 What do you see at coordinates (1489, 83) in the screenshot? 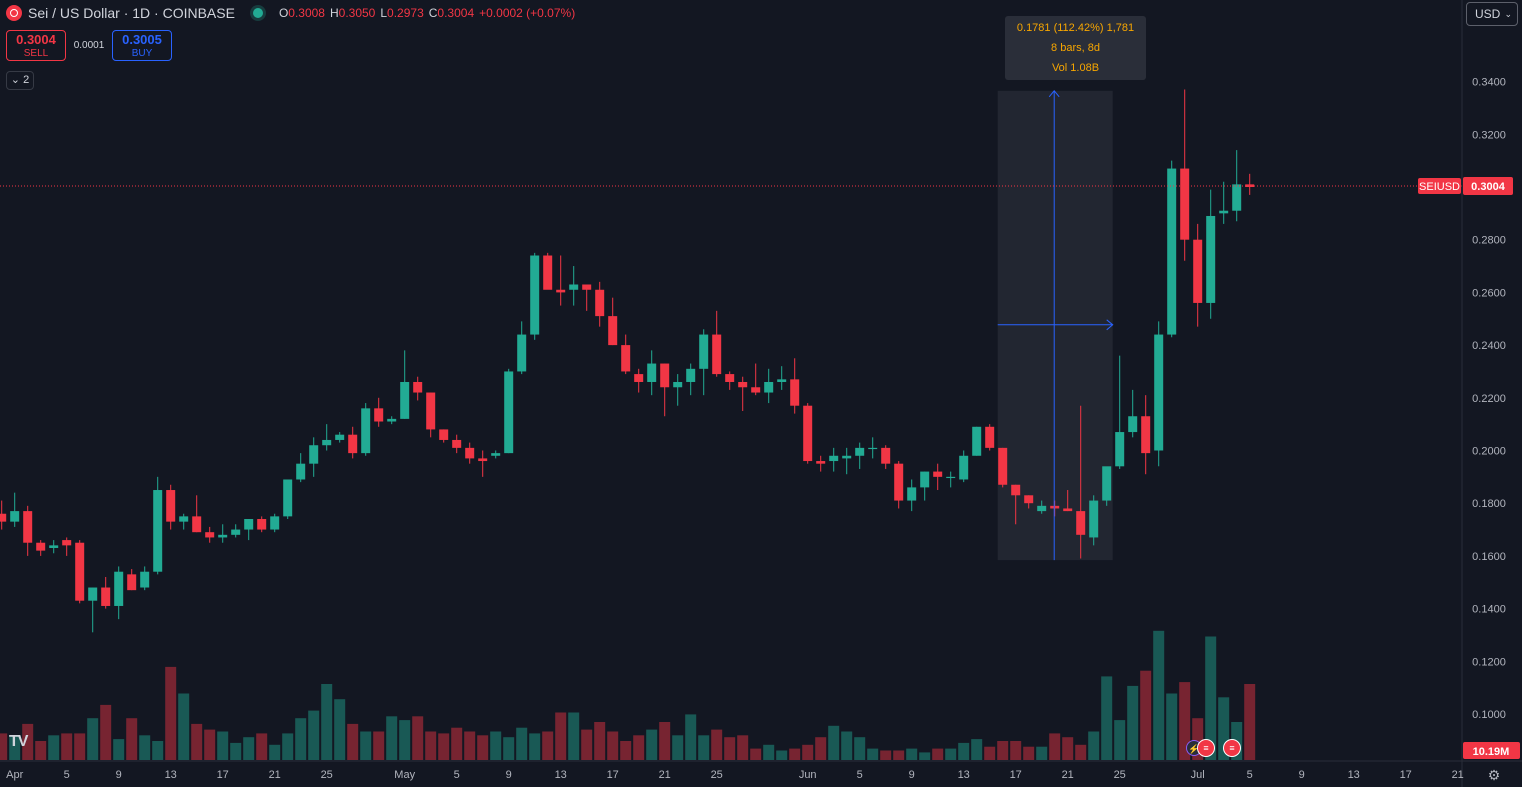
I see `price-tick-label: 0.3400` at bounding box center [1489, 83].